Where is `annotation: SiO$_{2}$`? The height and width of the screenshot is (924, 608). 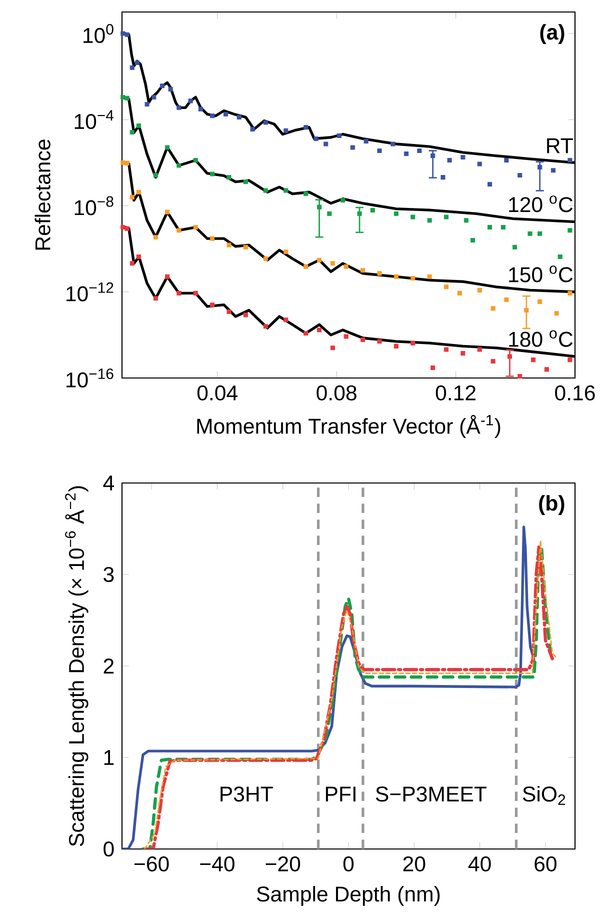
annotation: SiO$_{2}$ is located at coordinates (544, 795).